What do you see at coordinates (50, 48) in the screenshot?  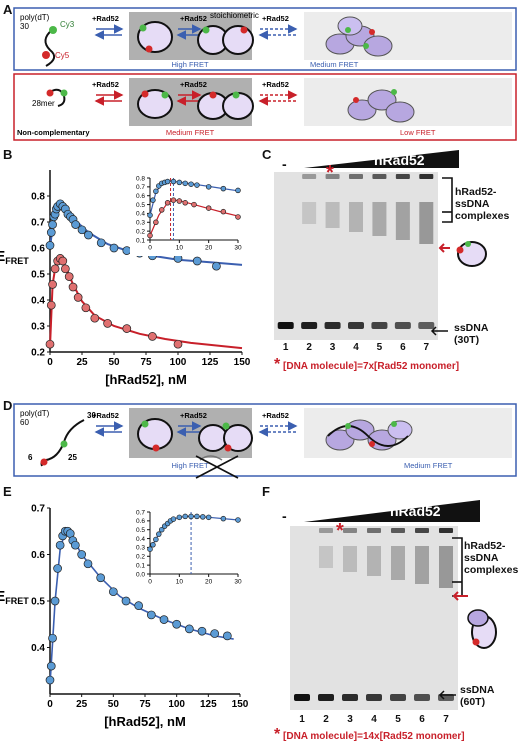 I see `top-ssdna-strand` at bounding box center [50, 48].